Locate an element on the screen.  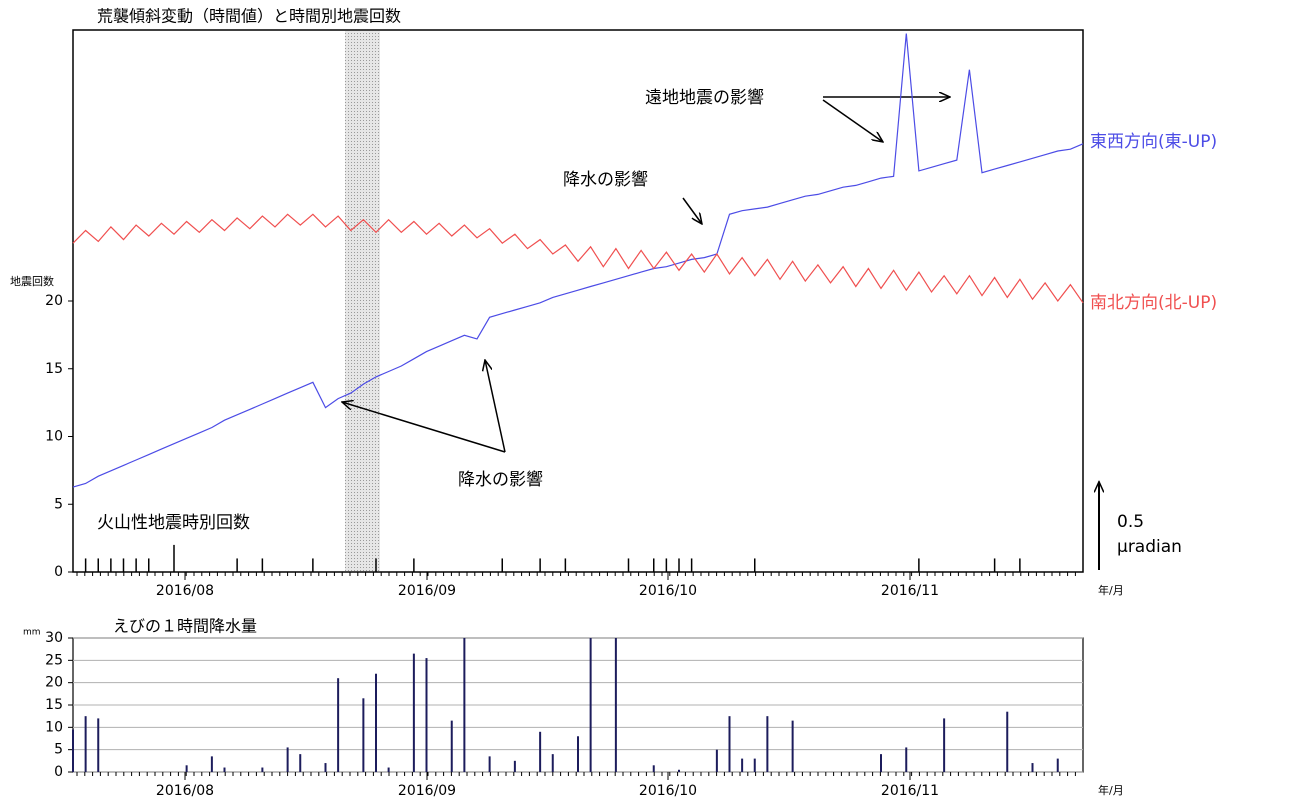
count-label: 火山性地震時別回数 is located at coordinates (173, 523).